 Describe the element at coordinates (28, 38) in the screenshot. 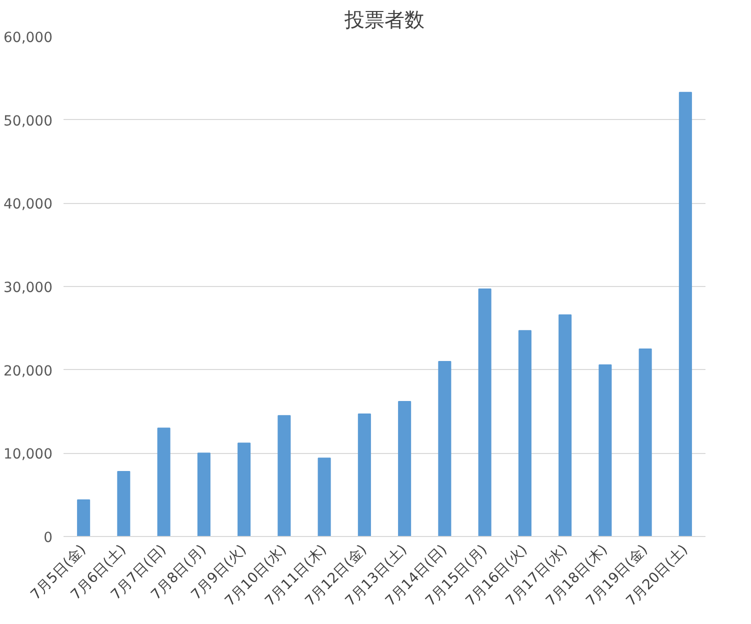

I see `y-tick-label: 60,000` at that location.